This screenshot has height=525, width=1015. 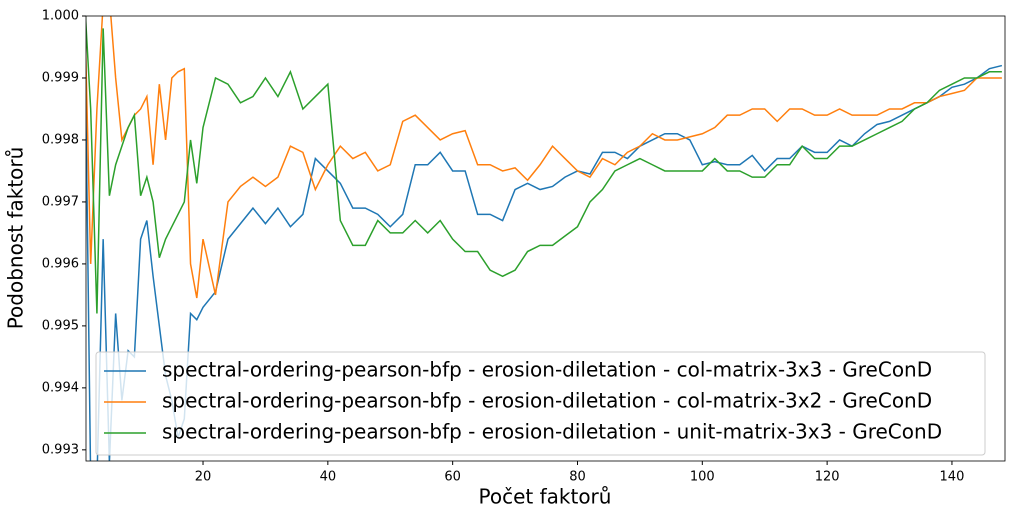 I want to click on y-tick-label: 0.995, so click(x=60, y=325).